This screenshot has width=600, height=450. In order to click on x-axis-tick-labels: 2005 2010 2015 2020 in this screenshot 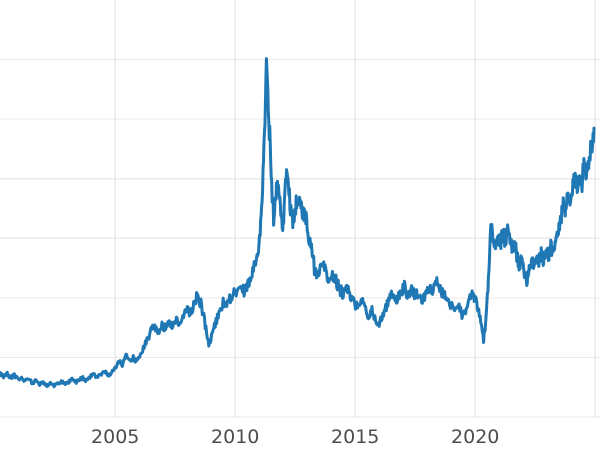, I will do `click(295, 437)`.